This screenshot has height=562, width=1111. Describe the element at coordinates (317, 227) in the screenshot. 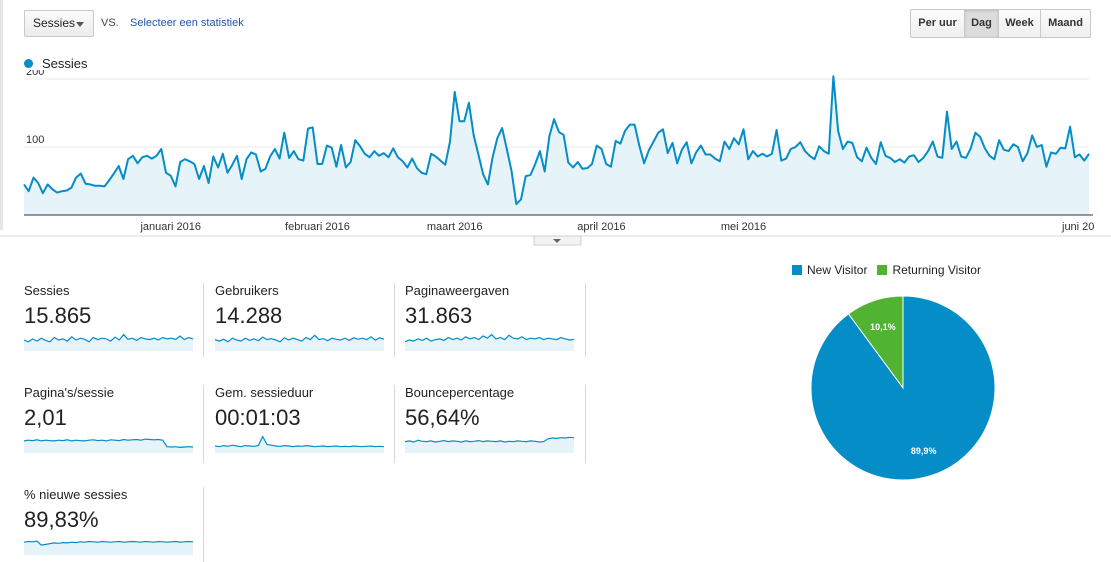

I see `x-tick-label: februari 2016` at that location.